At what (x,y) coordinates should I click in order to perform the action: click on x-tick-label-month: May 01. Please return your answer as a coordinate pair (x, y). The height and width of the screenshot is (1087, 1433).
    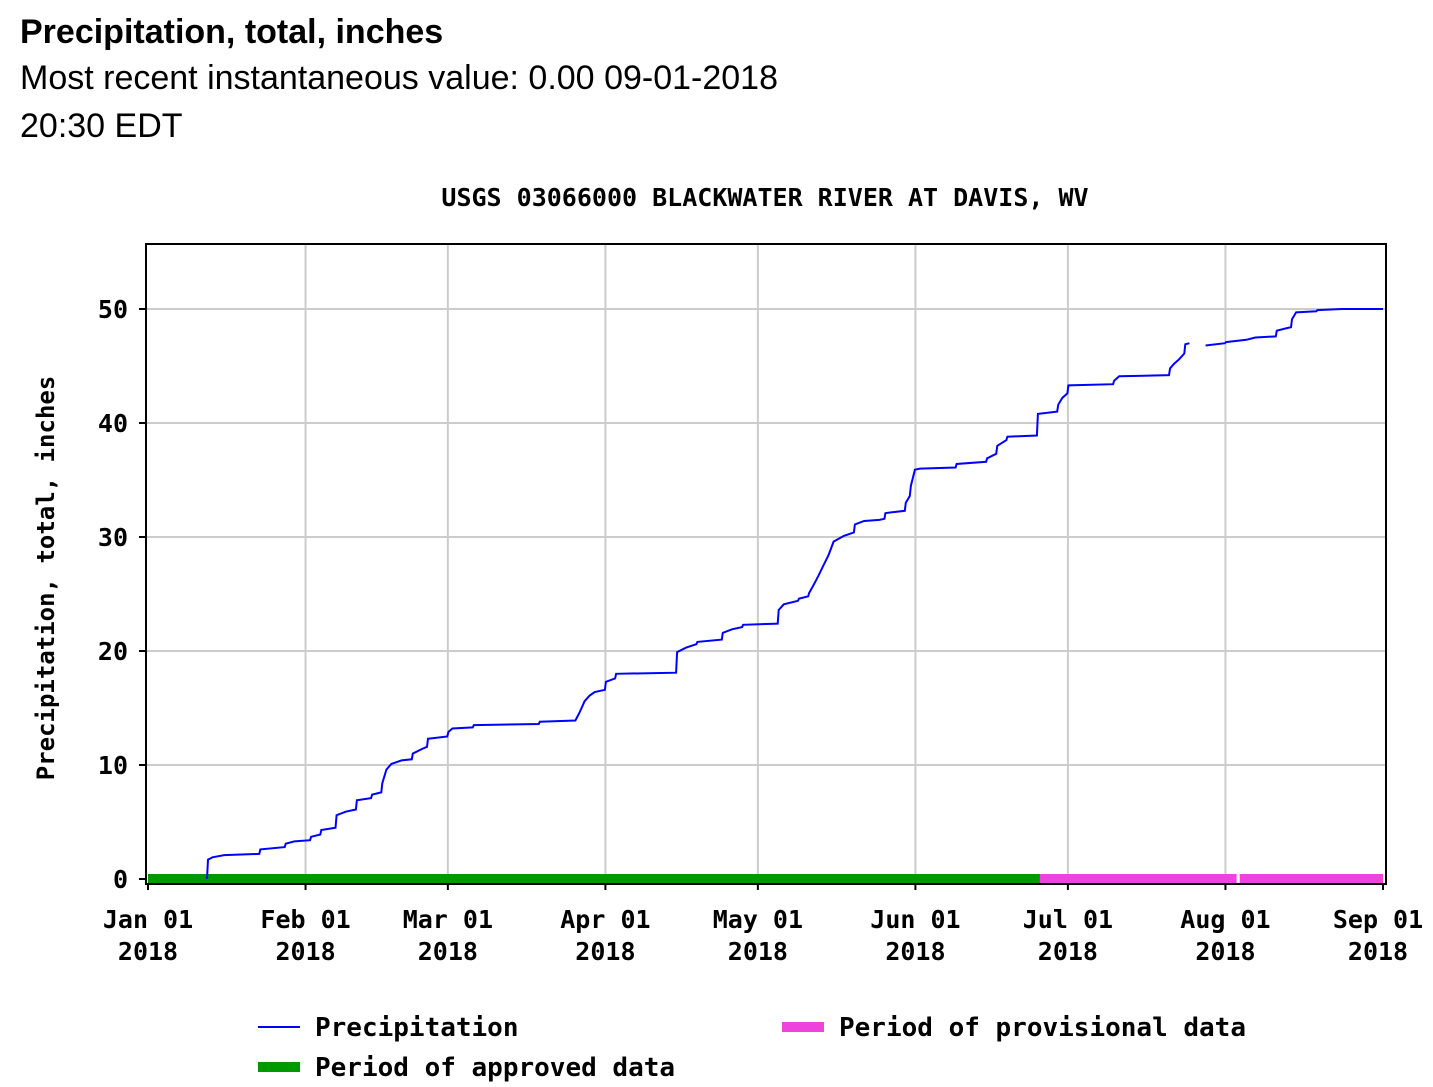
    Looking at the image, I should click on (758, 919).